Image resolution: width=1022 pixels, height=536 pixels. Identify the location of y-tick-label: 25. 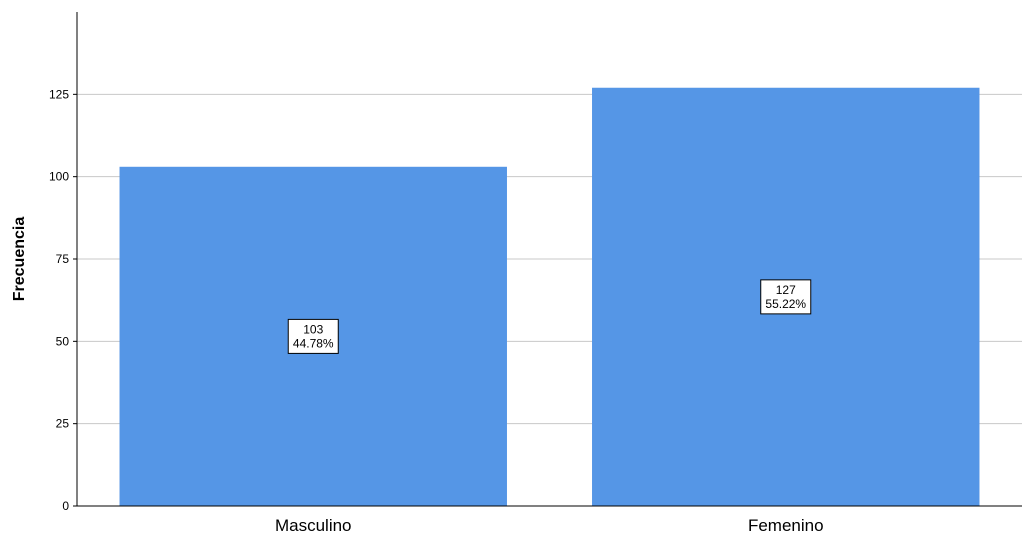
(63, 424).